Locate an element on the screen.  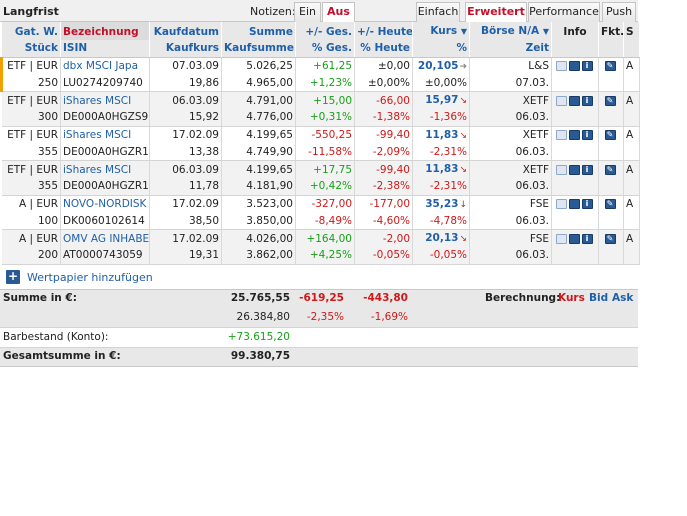
security-name-link: OMV AG INHABE is located at coordinates (105, 238).